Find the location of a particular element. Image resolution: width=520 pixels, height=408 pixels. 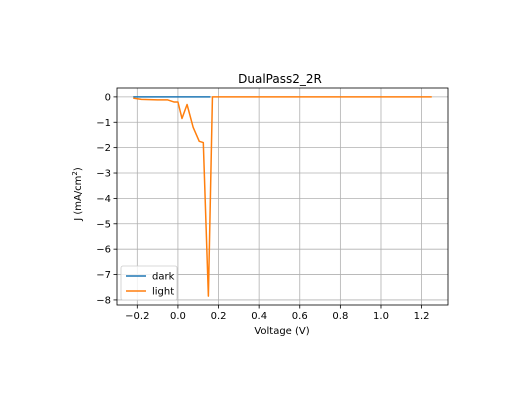

x-tick-label: 0.0 is located at coordinates (178, 316).